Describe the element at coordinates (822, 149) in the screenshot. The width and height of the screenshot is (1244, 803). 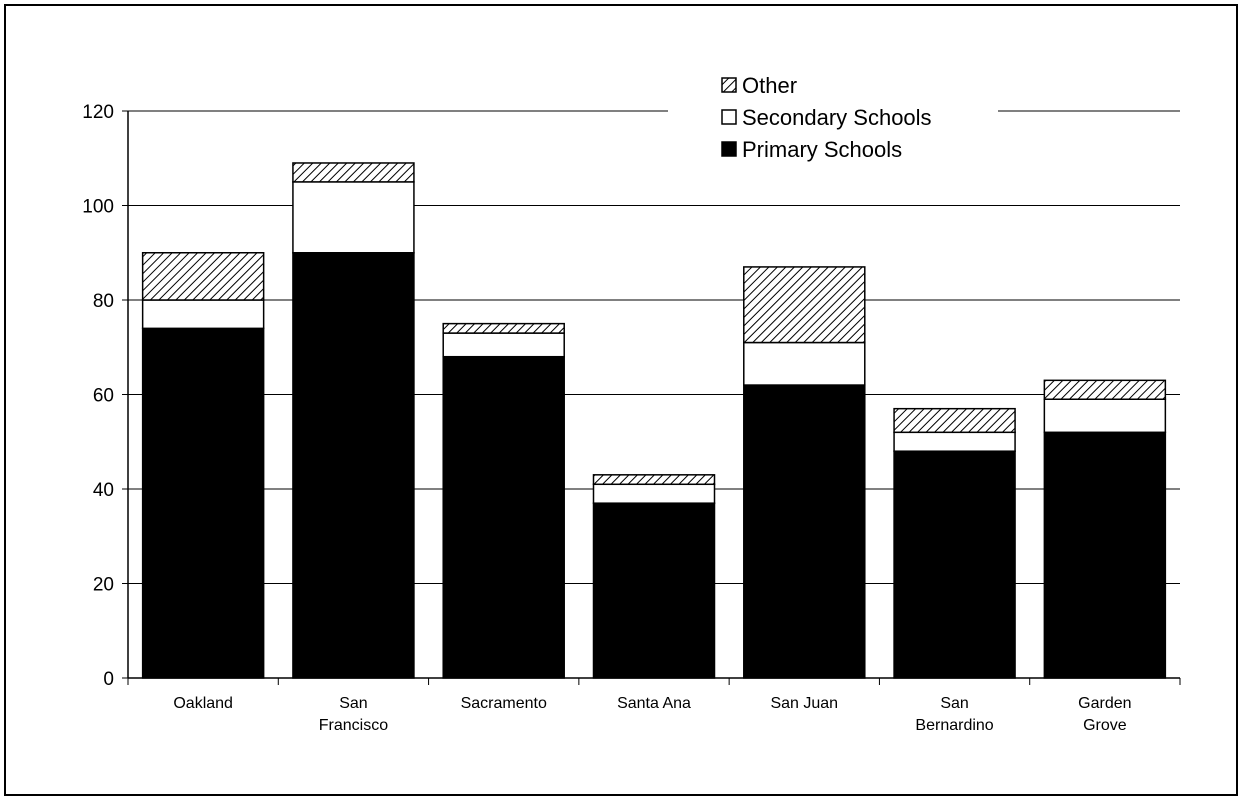
I see `legend-label: Primary Schools` at that location.